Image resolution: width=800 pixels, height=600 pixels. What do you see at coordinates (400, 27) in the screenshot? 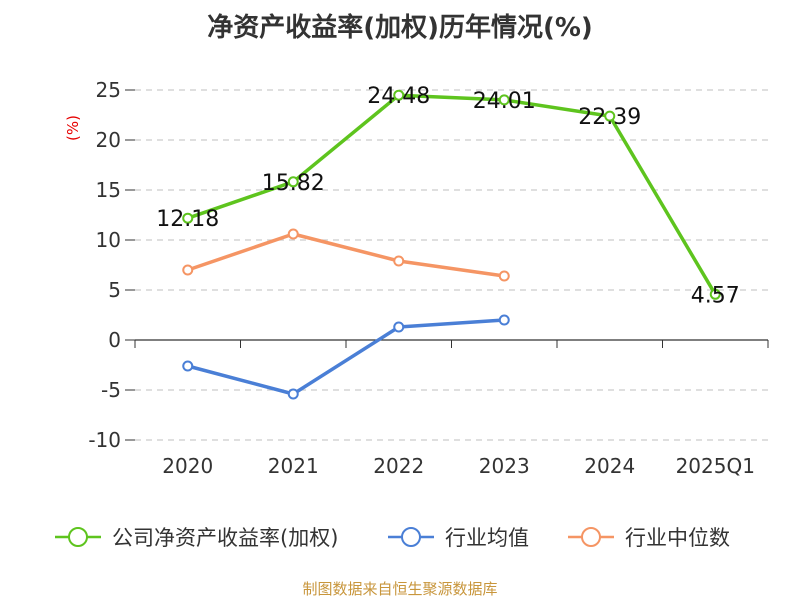
I see `chart-title: 净资产收益率(加权)历年情况(%)` at bounding box center [400, 27].